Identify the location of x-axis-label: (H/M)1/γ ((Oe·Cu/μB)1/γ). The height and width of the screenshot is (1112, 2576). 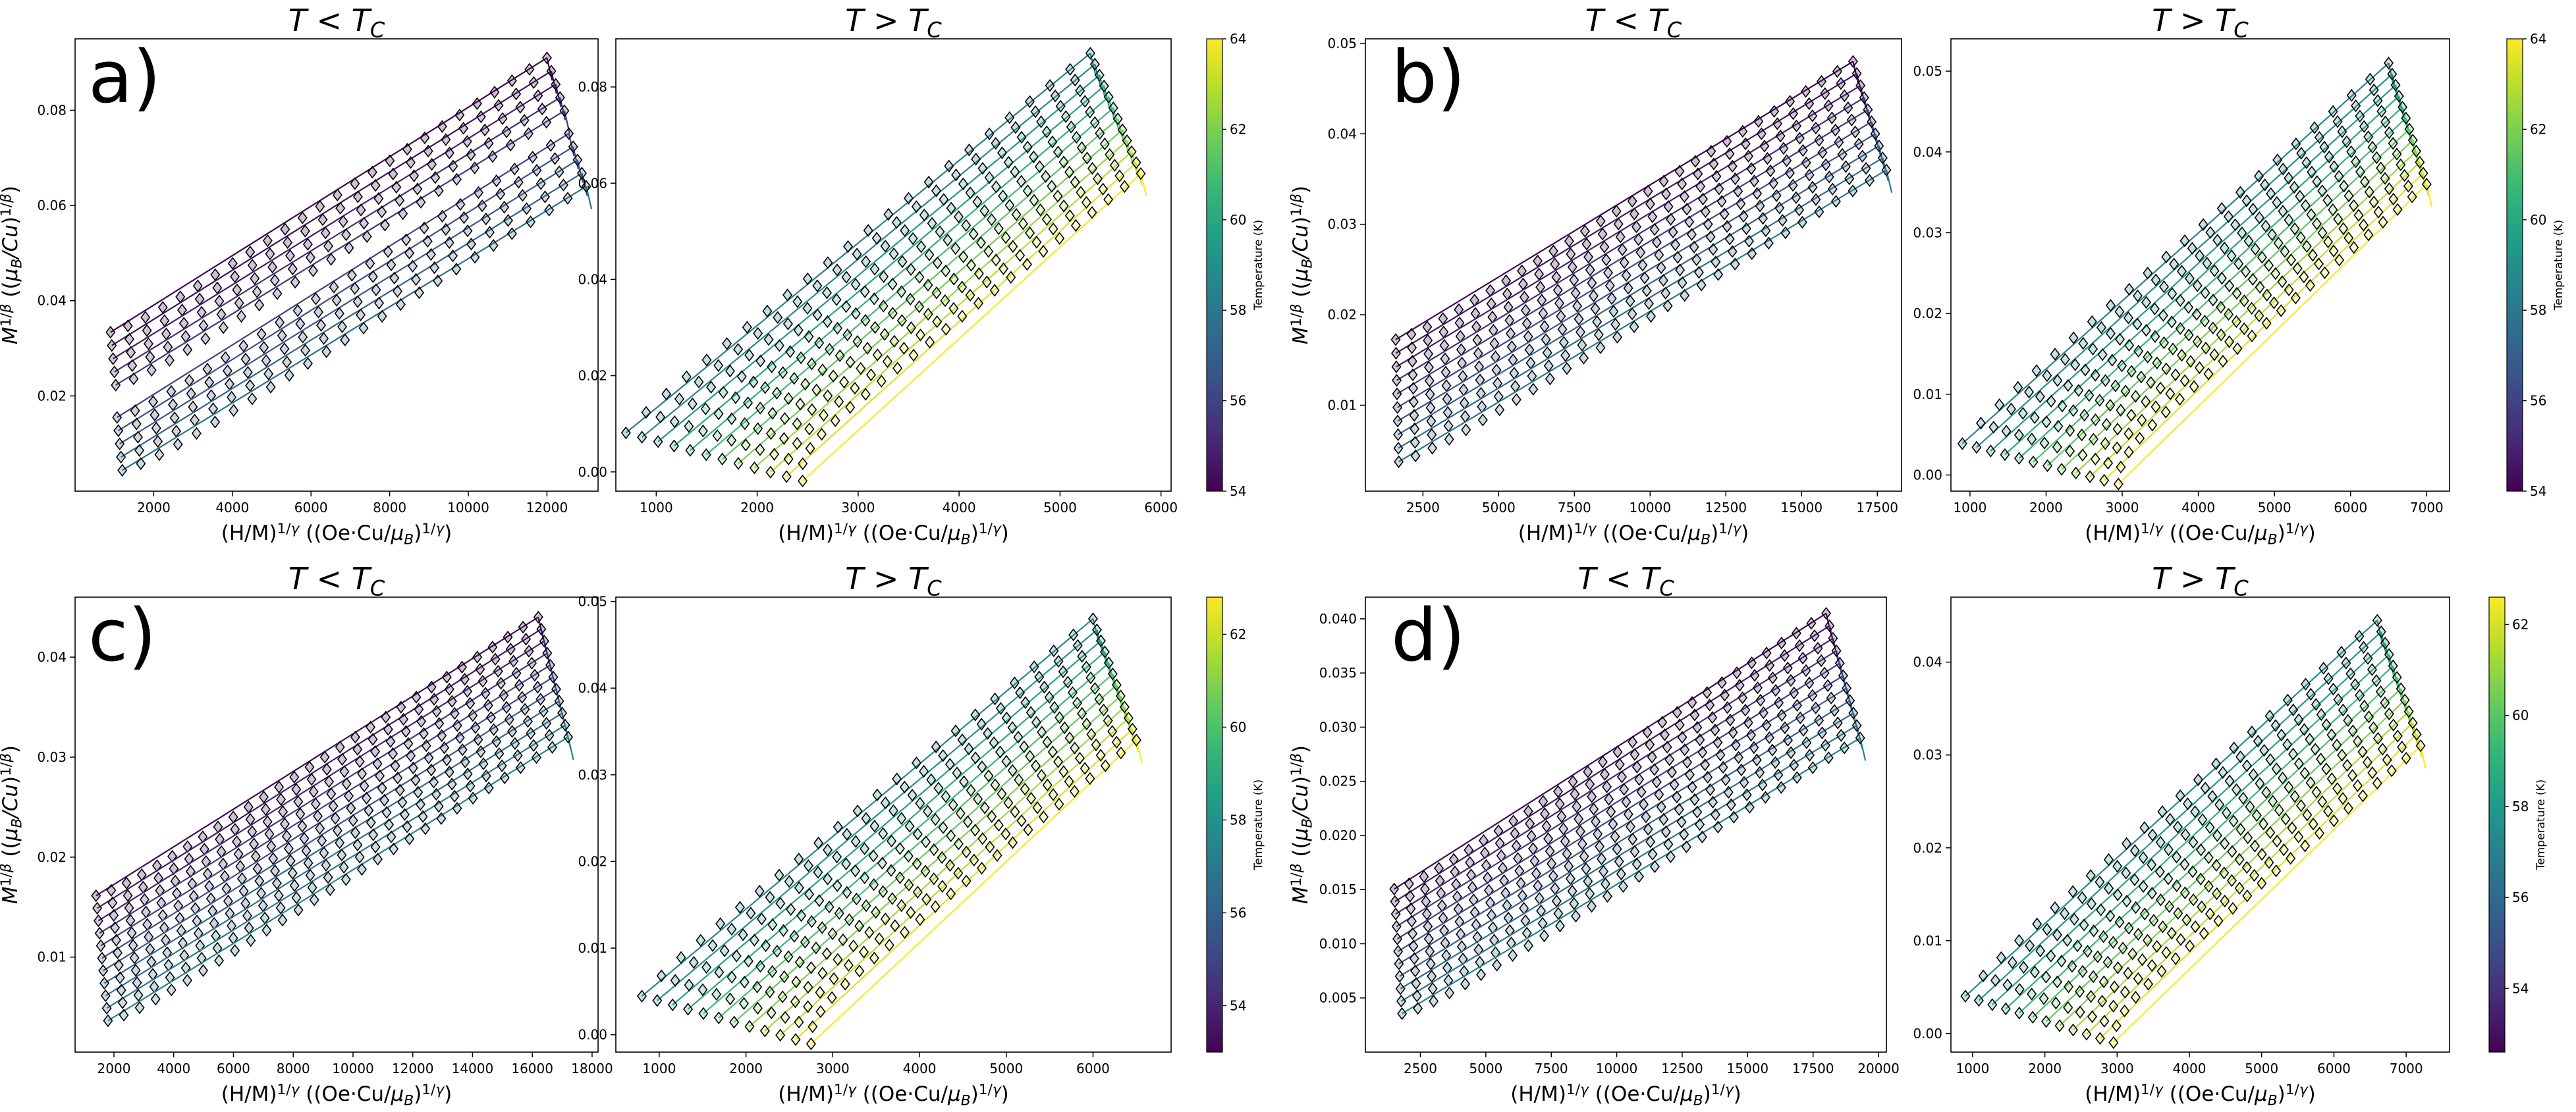
(893, 534).